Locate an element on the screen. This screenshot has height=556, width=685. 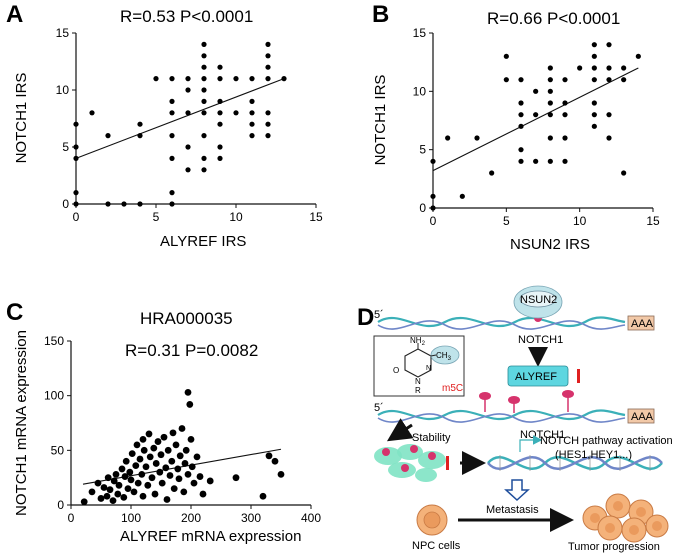
nsun2-label: NSUN2 is located at coordinates (538, 300).